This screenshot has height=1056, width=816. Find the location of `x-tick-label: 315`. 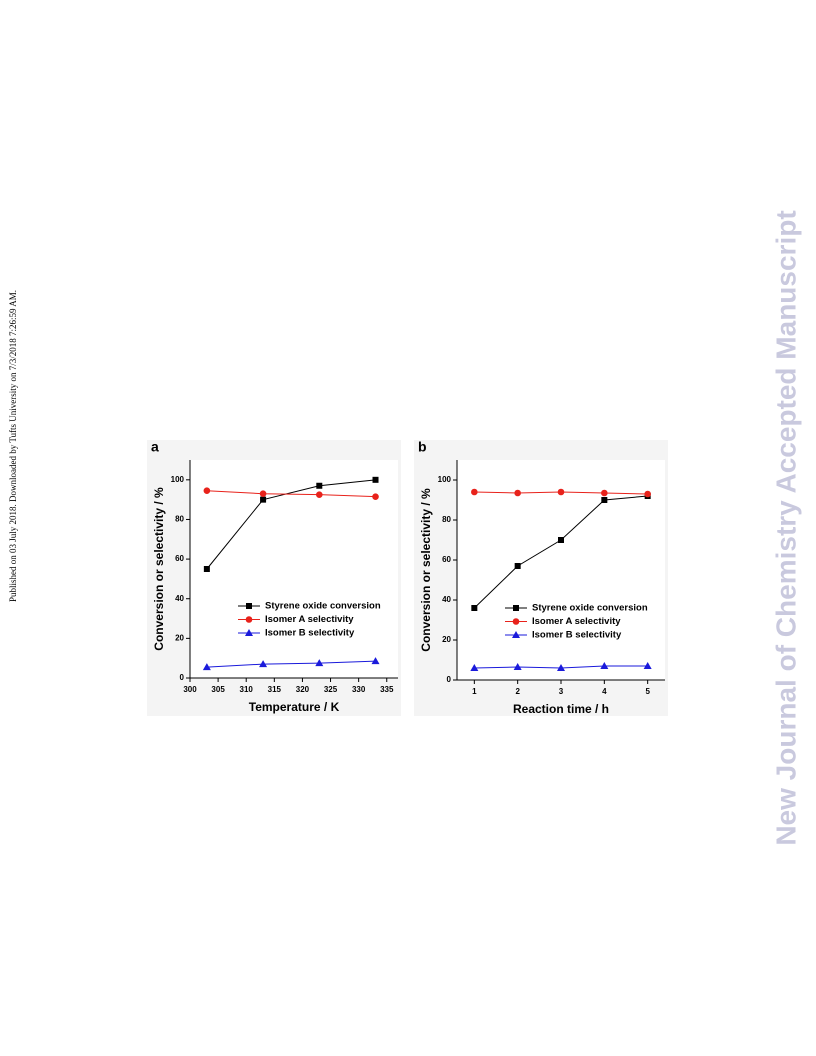

x-tick-label: 315 is located at coordinates (275, 689).